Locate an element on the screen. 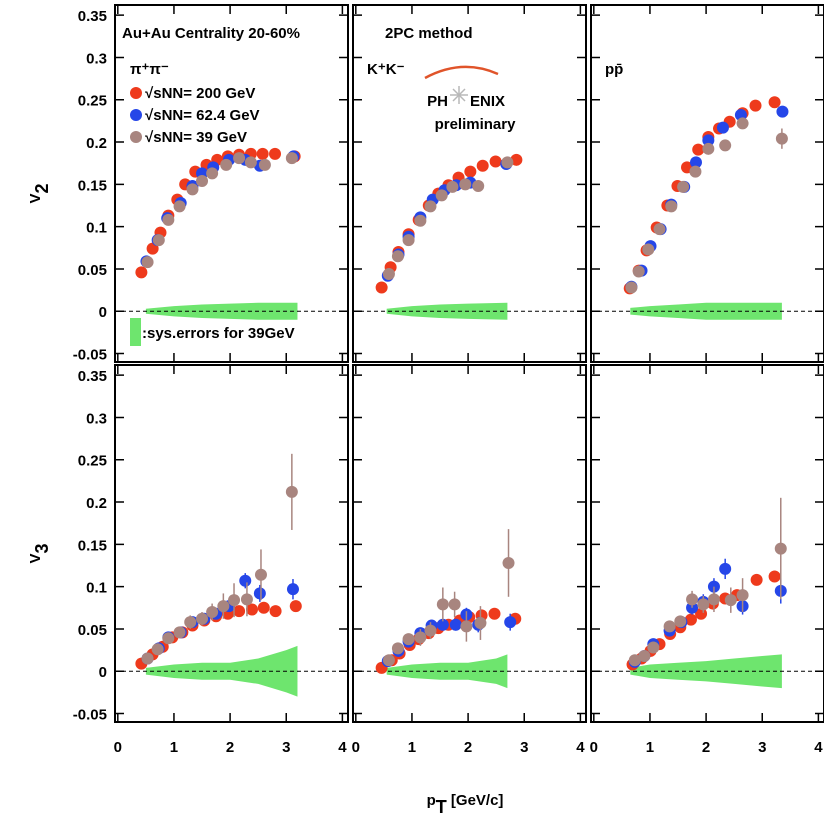 Image resolution: width=824 pixels, height=820 pixels. x-axis-label: pT [GeV/c] is located at coordinates (465, 804).